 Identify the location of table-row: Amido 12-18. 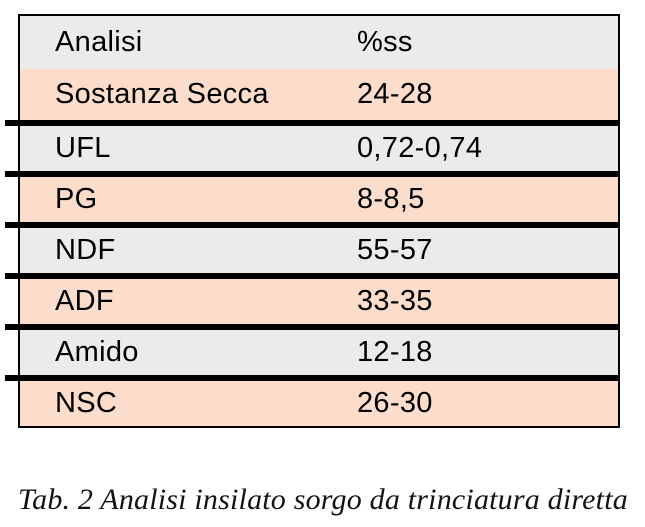
(311, 349).